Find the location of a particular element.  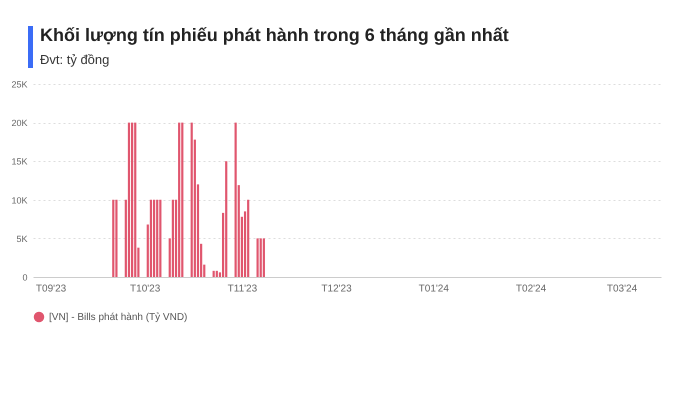

y-tick-label: 0 is located at coordinates (25, 277).